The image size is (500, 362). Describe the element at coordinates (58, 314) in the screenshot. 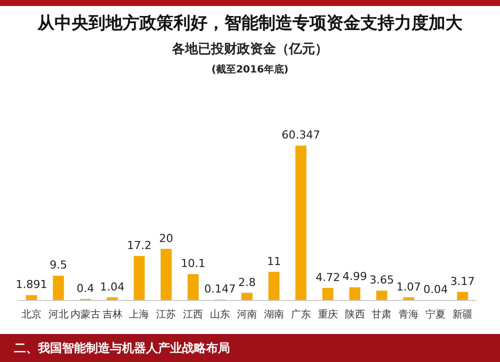

I see `x-tick-label: 河北` at that location.